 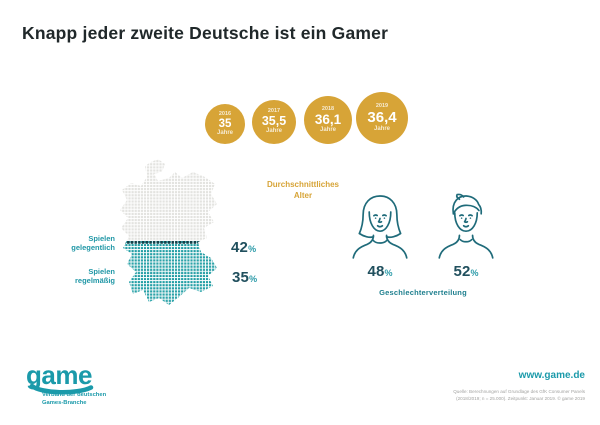 I want to click on value-gender-female-number: 48, so click(x=376, y=271).